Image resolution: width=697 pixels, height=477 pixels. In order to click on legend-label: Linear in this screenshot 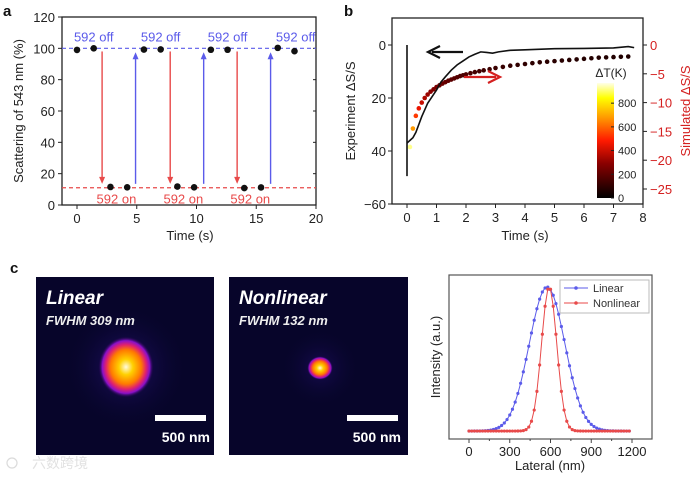, I will do `click(608, 289)`.